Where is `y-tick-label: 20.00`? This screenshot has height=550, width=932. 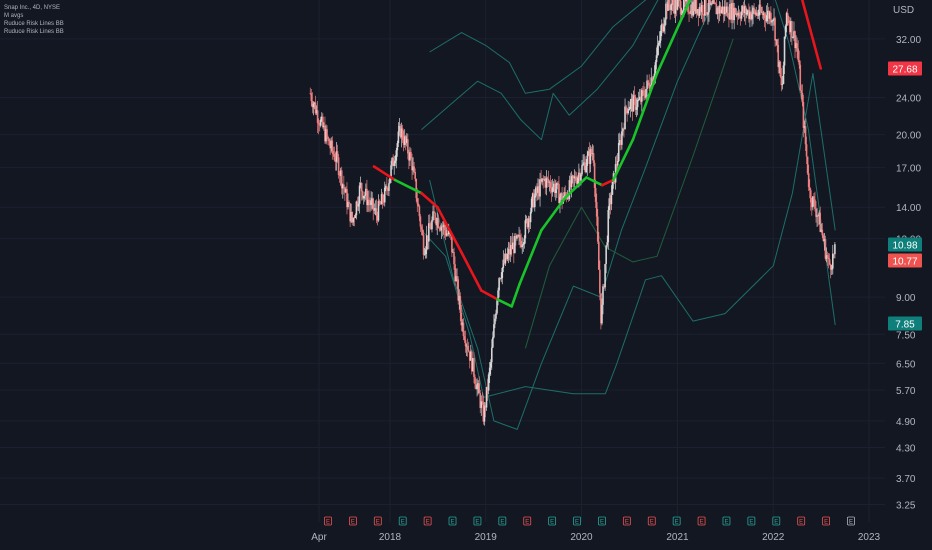
y-tick-label: 20.00 is located at coordinates (908, 136).